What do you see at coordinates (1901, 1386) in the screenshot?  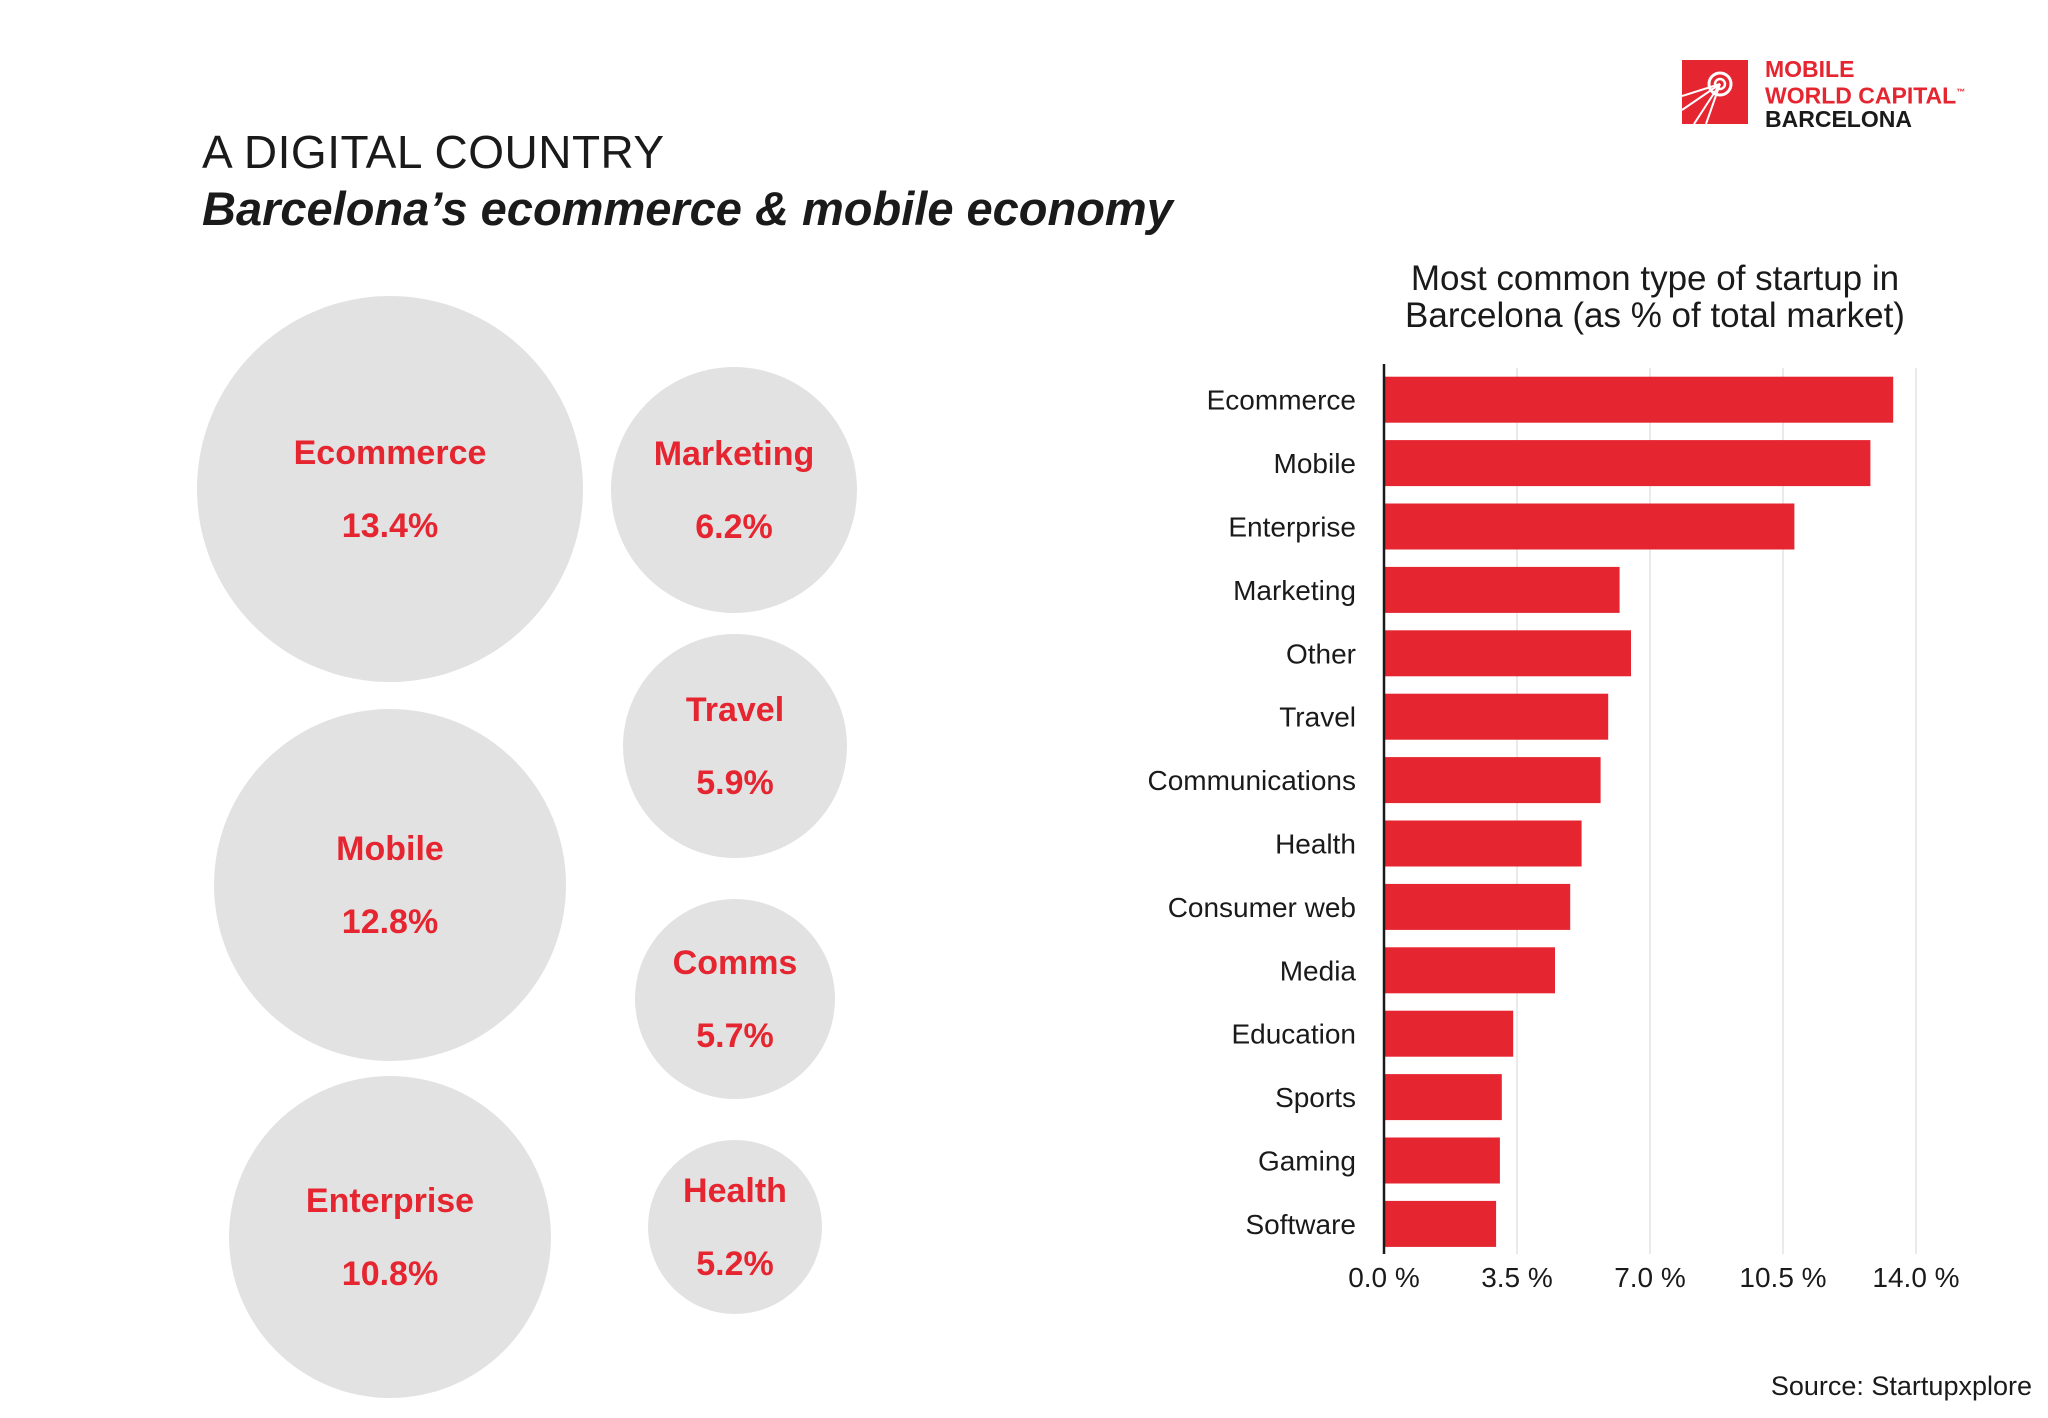 I see `source-note: Source: Startupxplore` at bounding box center [1901, 1386].